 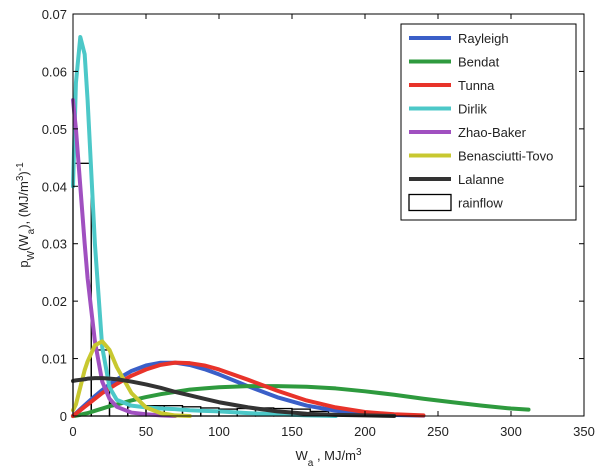 What do you see at coordinates (23, 263) in the screenshot?
I see `label-part: p` at bounding box center [23, 263].